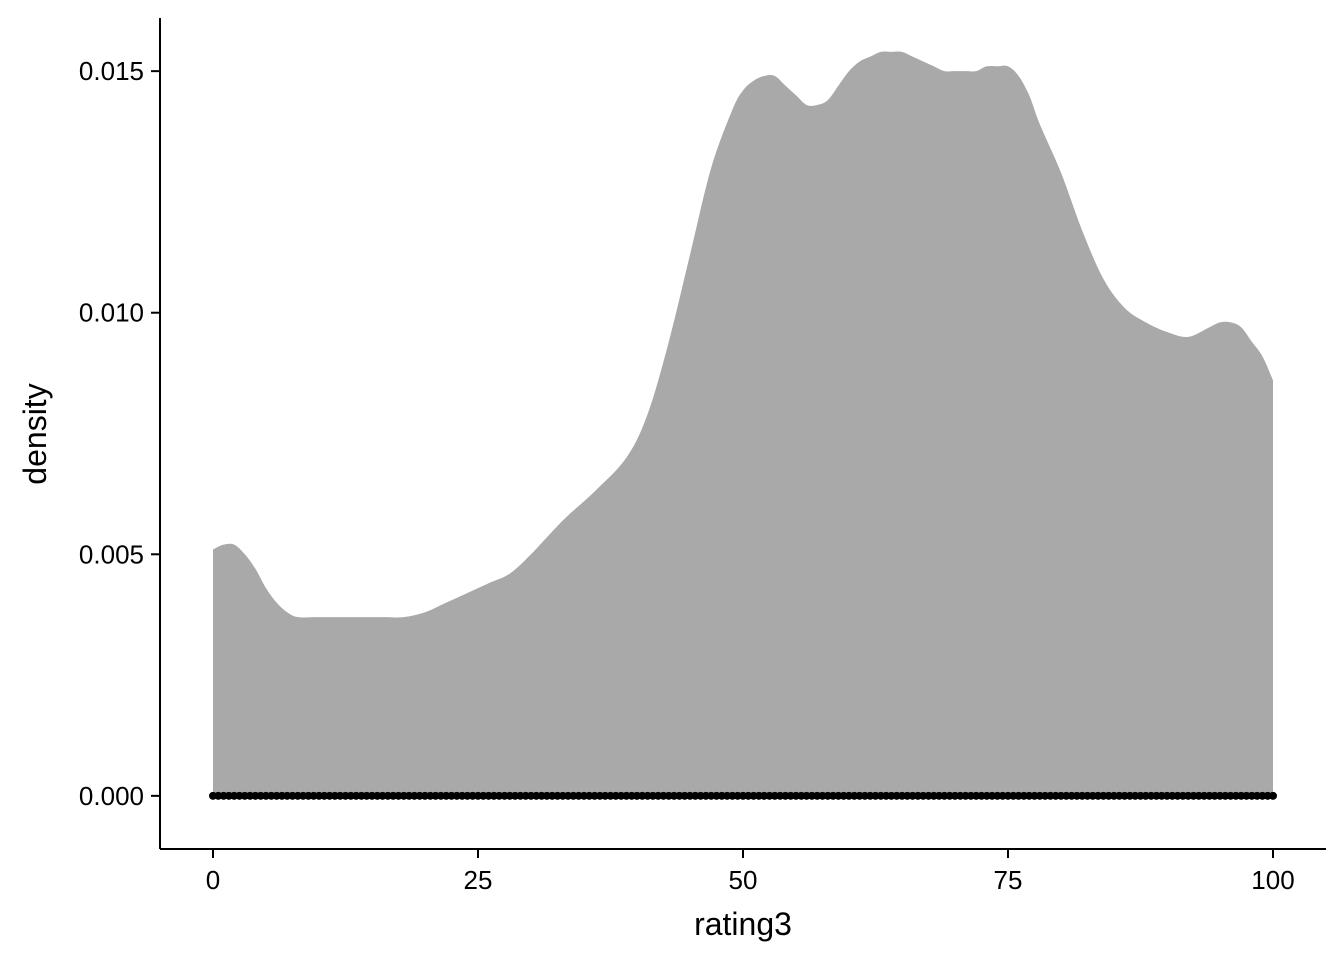 The height and width of the screenshot is (960, 1344). I want to click on data-points-layer, so click(743, 795).